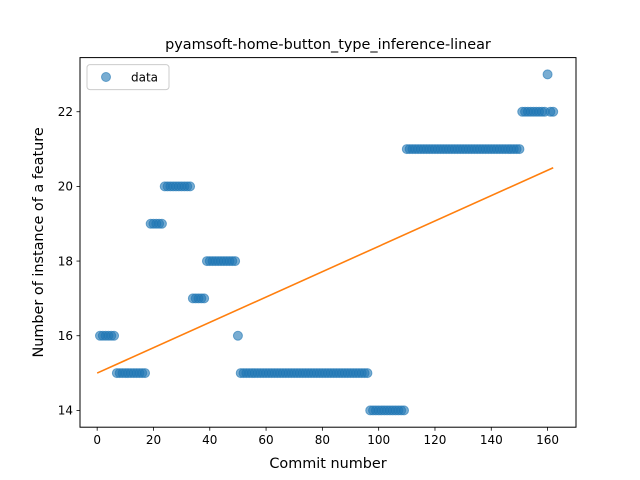 This screenshot has width=640, height=480. Describe the element at coordinates (153, 440) in the screenshot. I see `x-tick-label: 20` at that location.